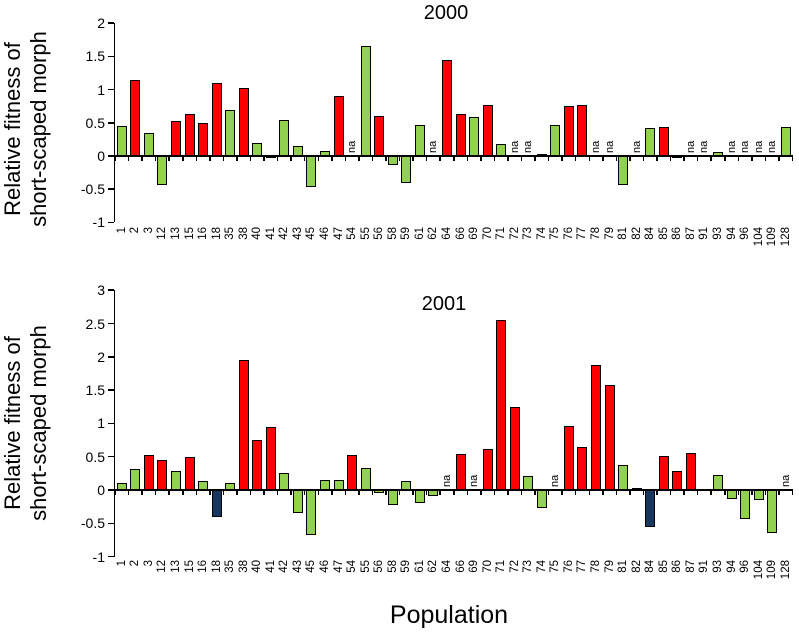 The image size is (799, 636). What do you see at coordinates (284, 566) in the screenshot?
I see `x-tick-label: 42` at bounding box center [284, 566].